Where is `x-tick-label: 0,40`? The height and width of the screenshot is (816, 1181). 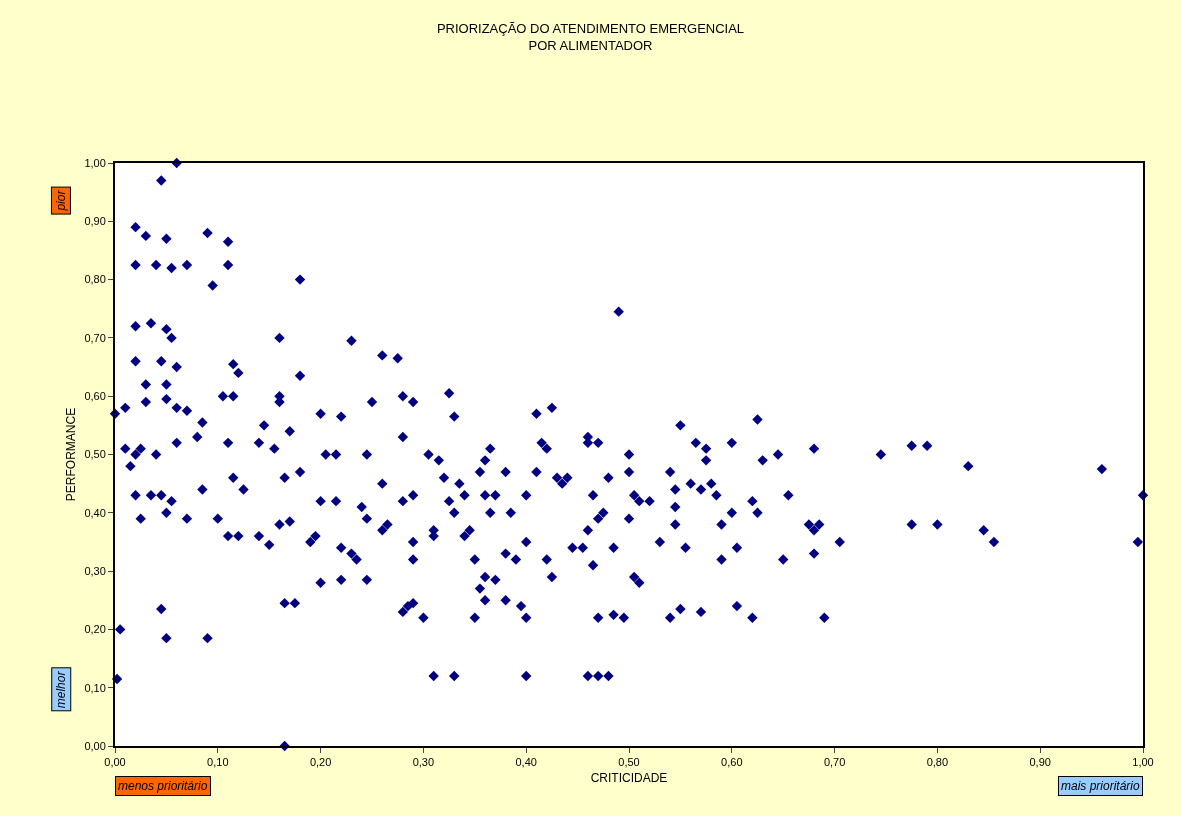
x-tick-label: 0,40 is located at coordinates (526, 762).